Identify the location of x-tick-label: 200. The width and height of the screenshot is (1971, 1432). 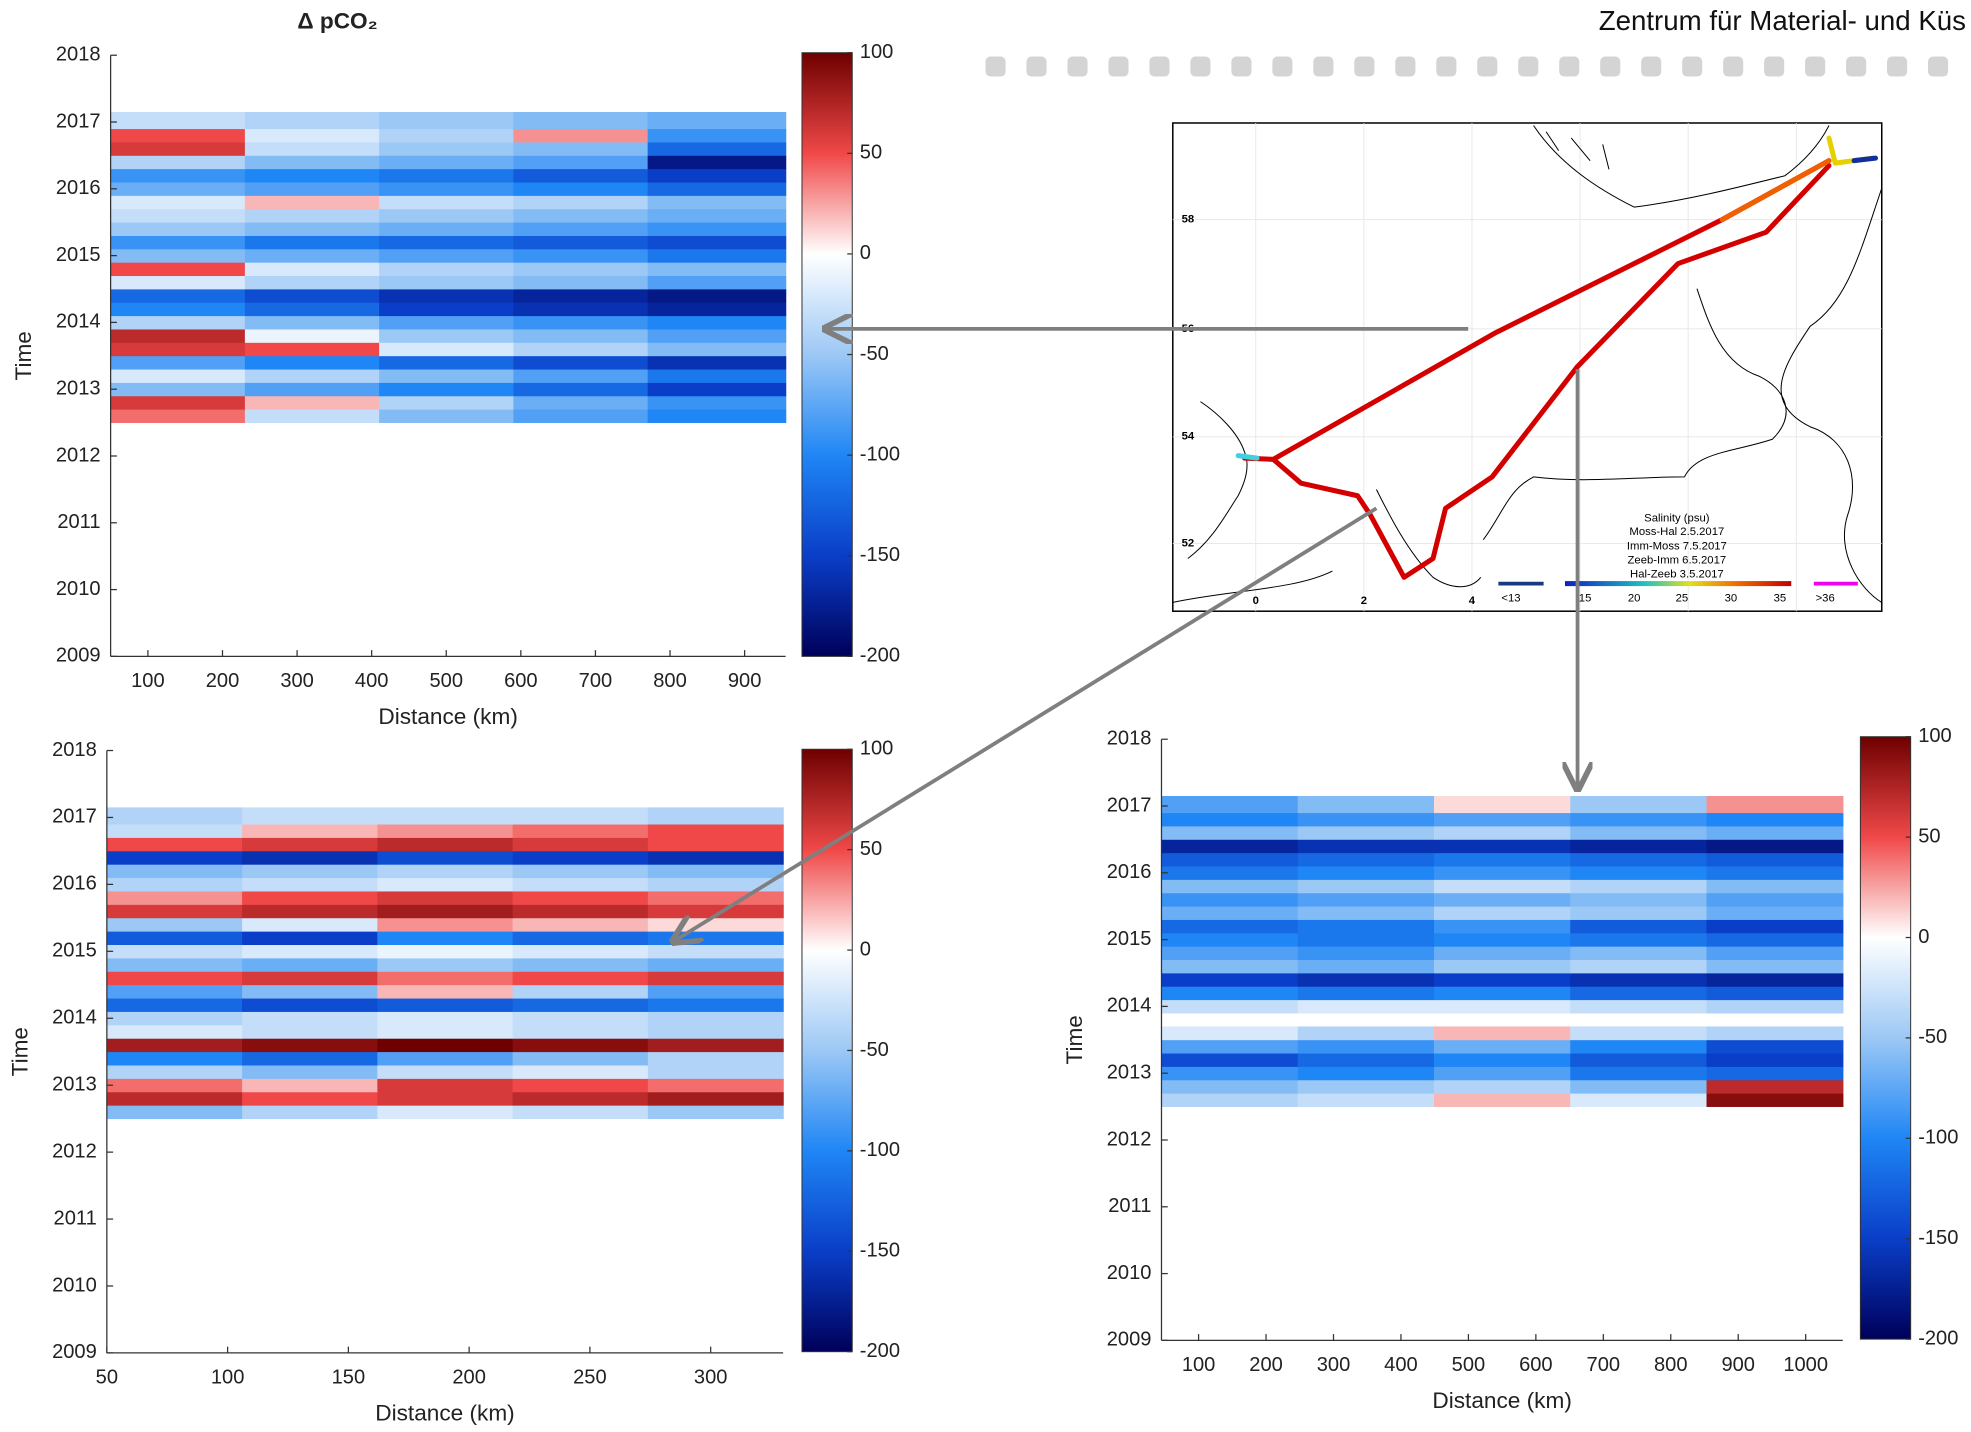
(469, 1377).